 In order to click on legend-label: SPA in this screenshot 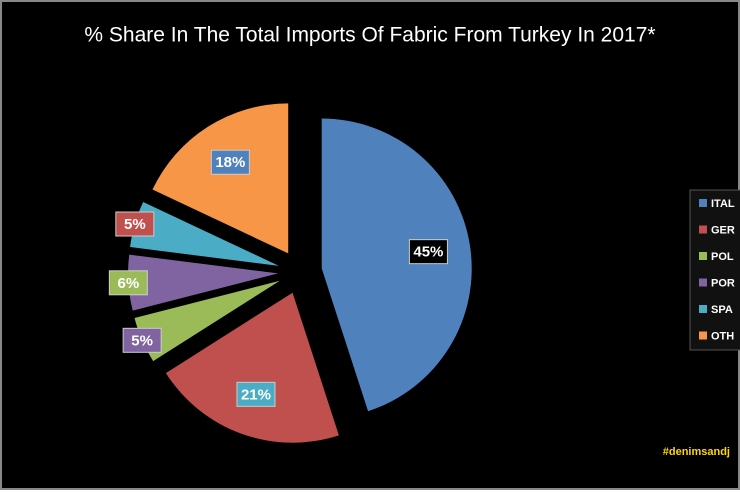, I will do `click(722, 310)`.